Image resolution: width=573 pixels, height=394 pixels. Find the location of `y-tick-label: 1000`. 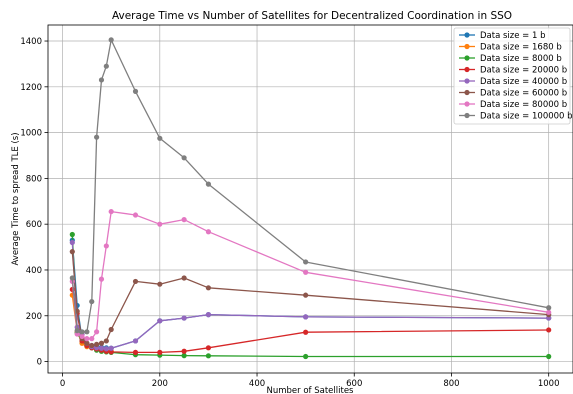

y-tick-label: 1000 is located at coordinates (31, 134).